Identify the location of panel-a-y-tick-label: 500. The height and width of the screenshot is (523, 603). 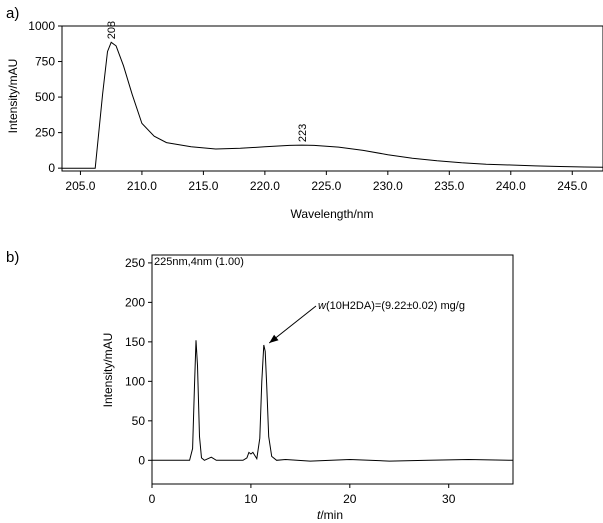
(45, 97).